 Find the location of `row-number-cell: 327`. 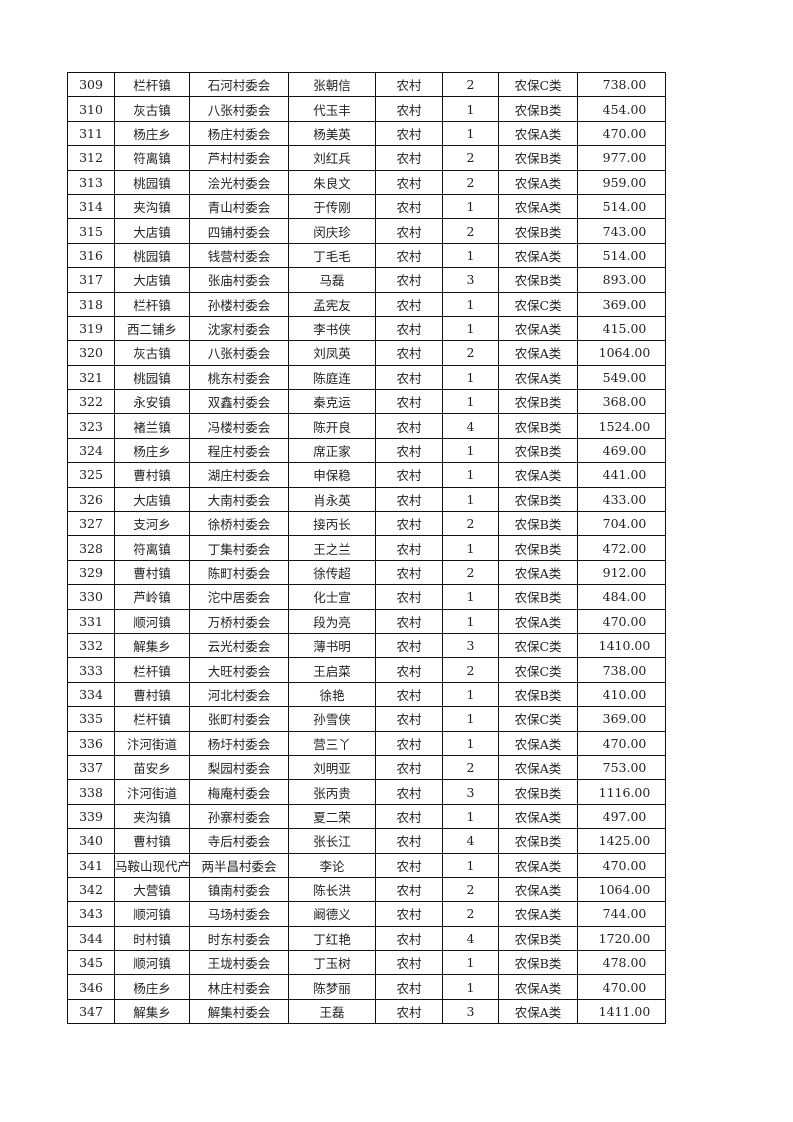

row-number-cell: 327 is located at coordinates (91, 524).